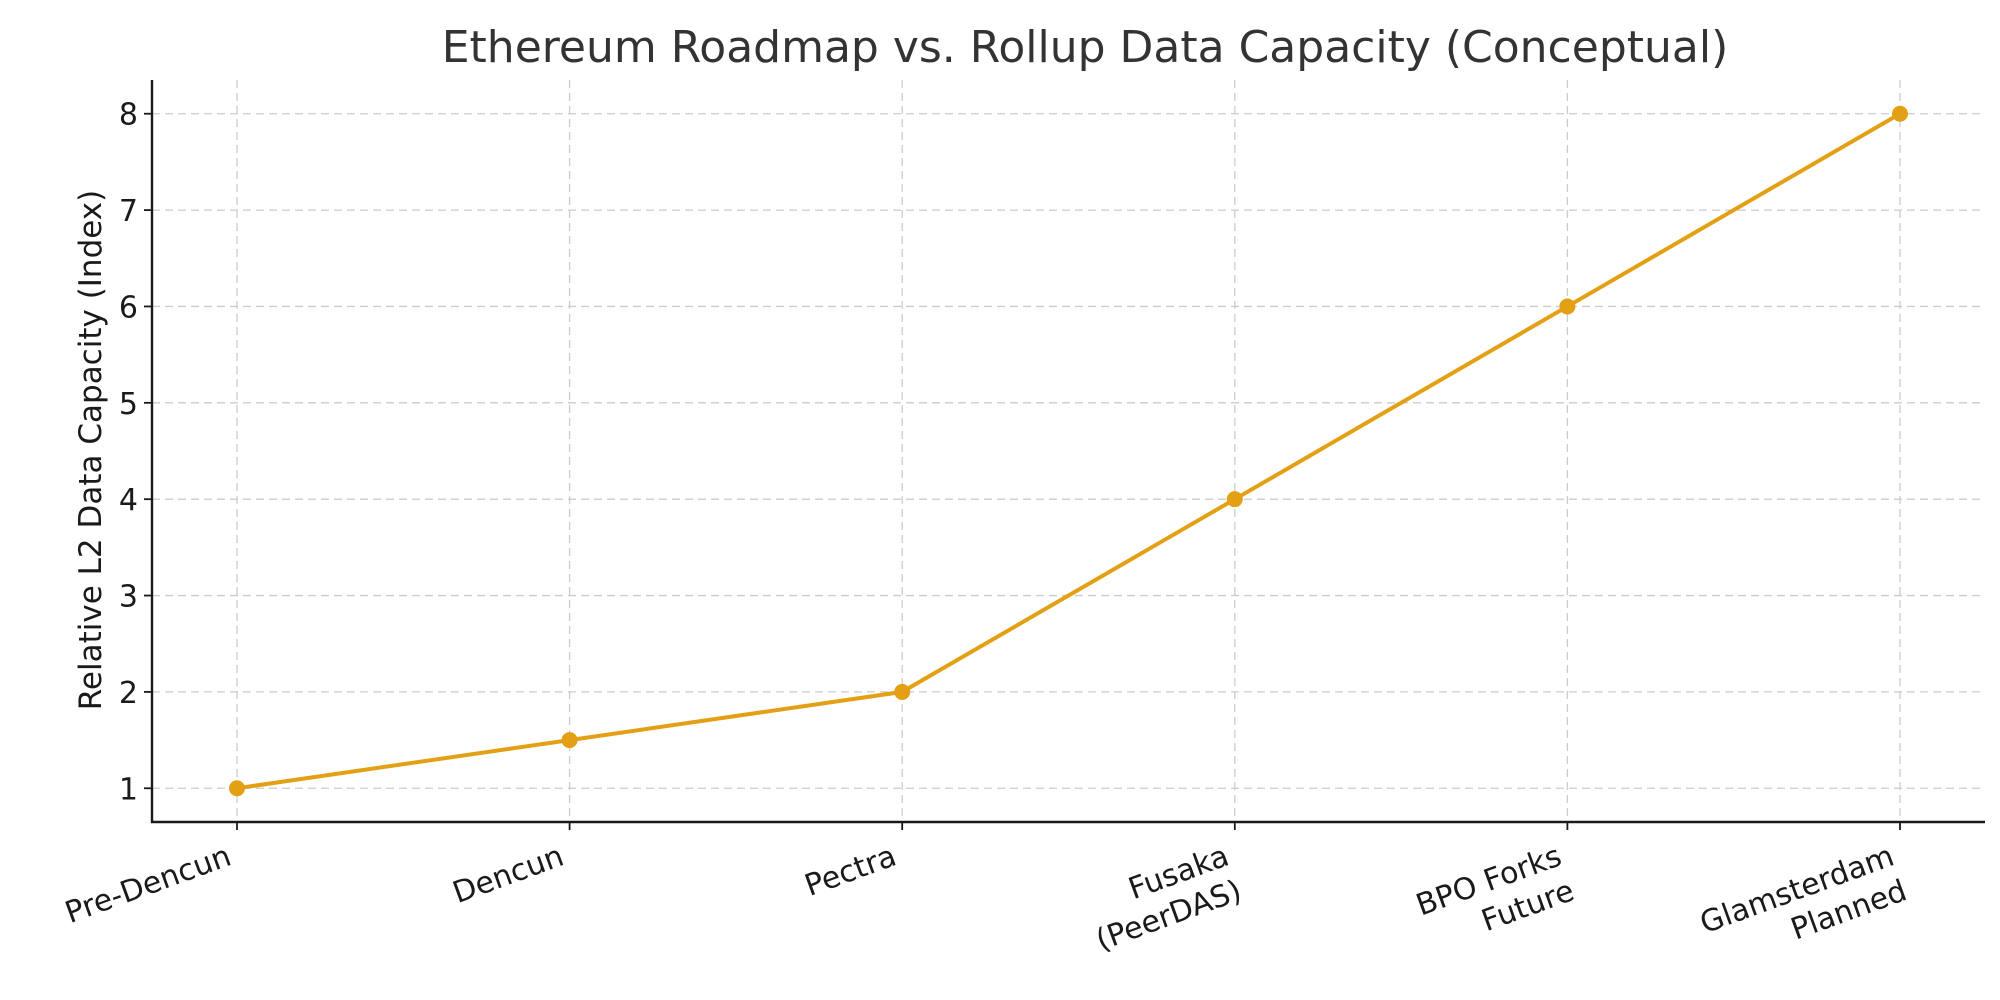 The image size is (2000, 1000). What do you see at coordinates (1804, 907) in the screenshot?
I see `x-tick-label: GlamsterdamPlanned` at bounding box center [1804, 907].